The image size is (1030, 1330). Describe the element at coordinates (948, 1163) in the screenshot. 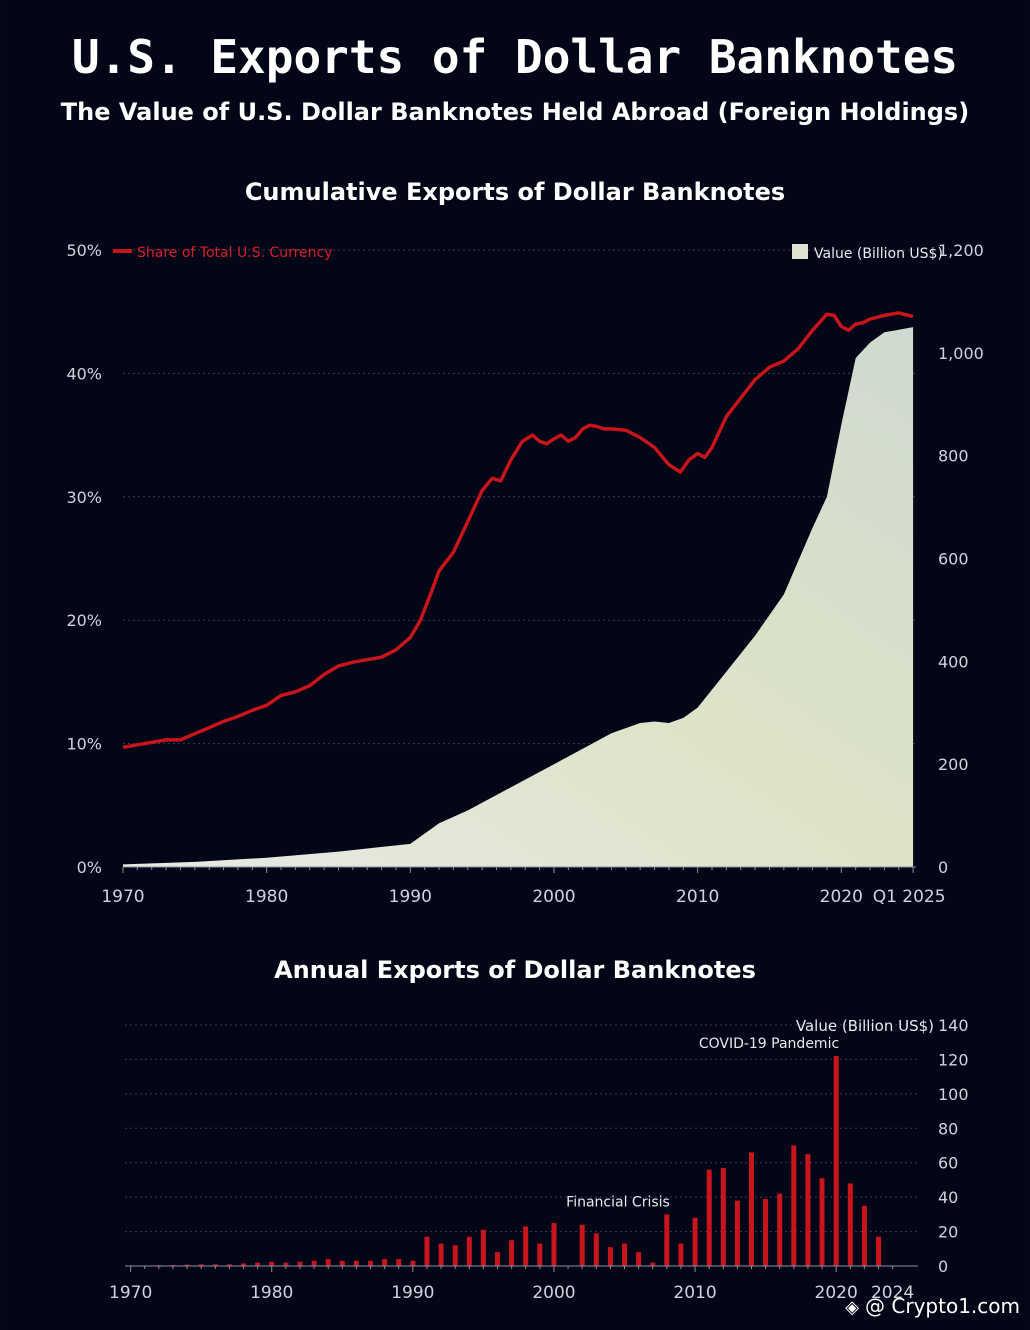

I see `y-tick-label: 60` at that location.